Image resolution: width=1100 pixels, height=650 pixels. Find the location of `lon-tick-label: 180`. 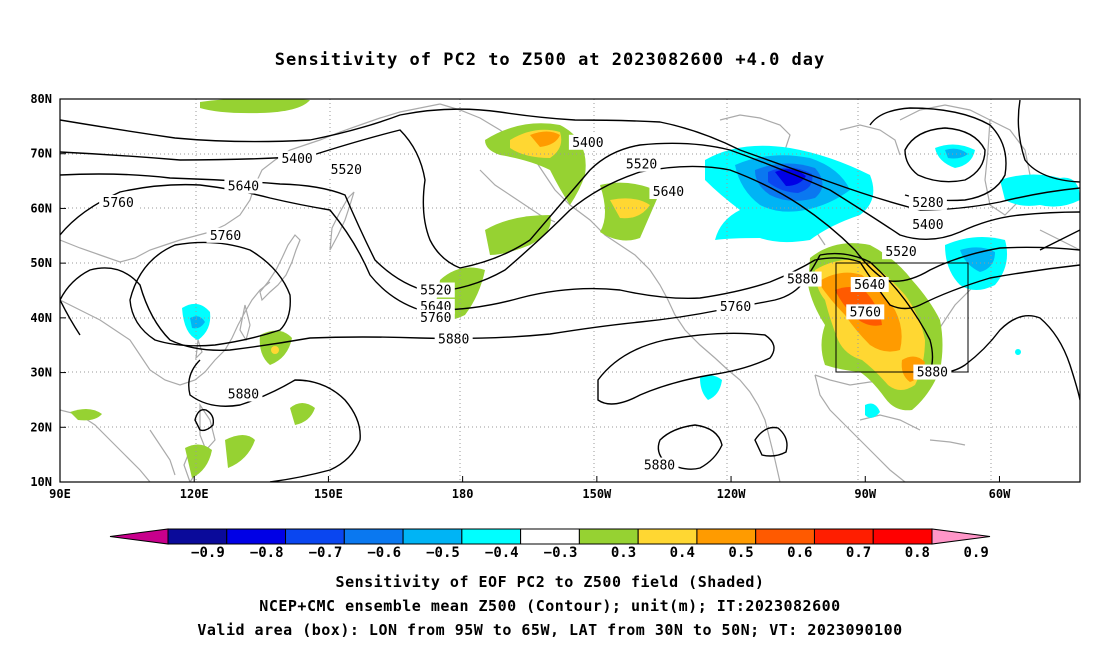

lon-tick-label: 180 is located at coordinates (463, 494).